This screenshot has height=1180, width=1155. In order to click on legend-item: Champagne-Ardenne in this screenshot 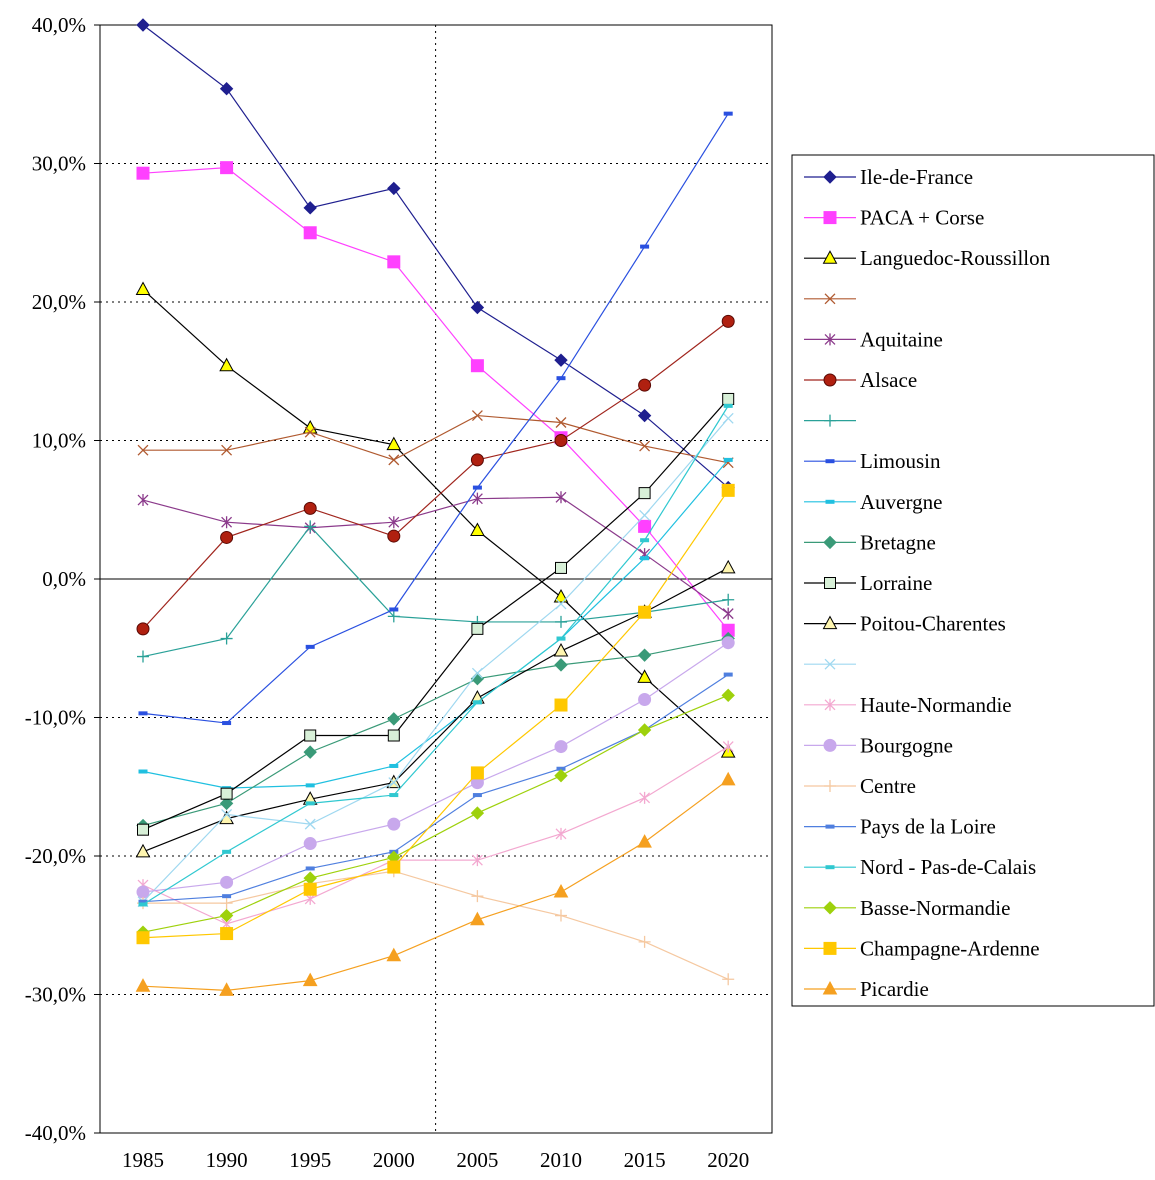, I will do `click(922, 948)`.